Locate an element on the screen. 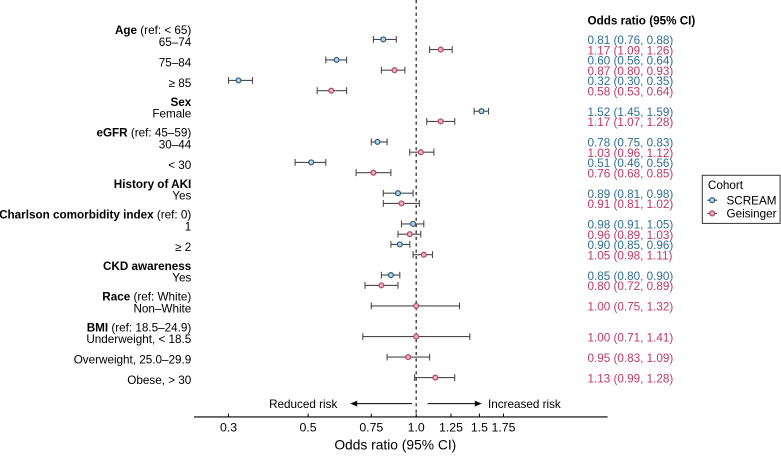  svg-text: Overweight, 25.0–29.9 is located at coordinates (133, 360).